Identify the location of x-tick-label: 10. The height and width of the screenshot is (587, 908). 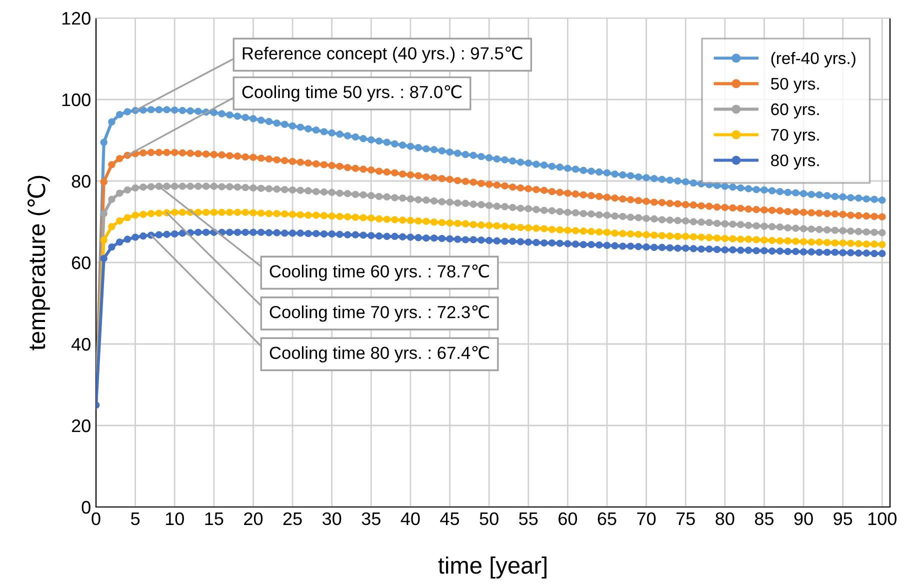
(175, 519).